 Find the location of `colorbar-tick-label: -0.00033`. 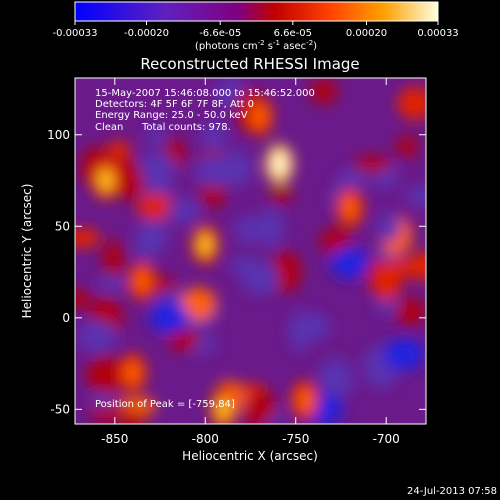

colorbar-tick-label: -0.00033 is located at coordinates (75, 33).